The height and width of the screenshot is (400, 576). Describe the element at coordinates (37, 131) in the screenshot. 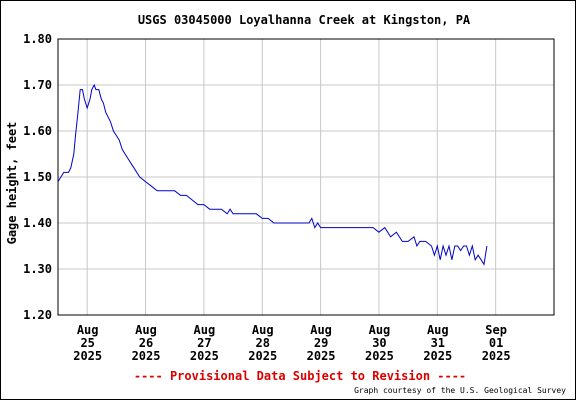

I see `y-tick-label: 1.60` at that location.